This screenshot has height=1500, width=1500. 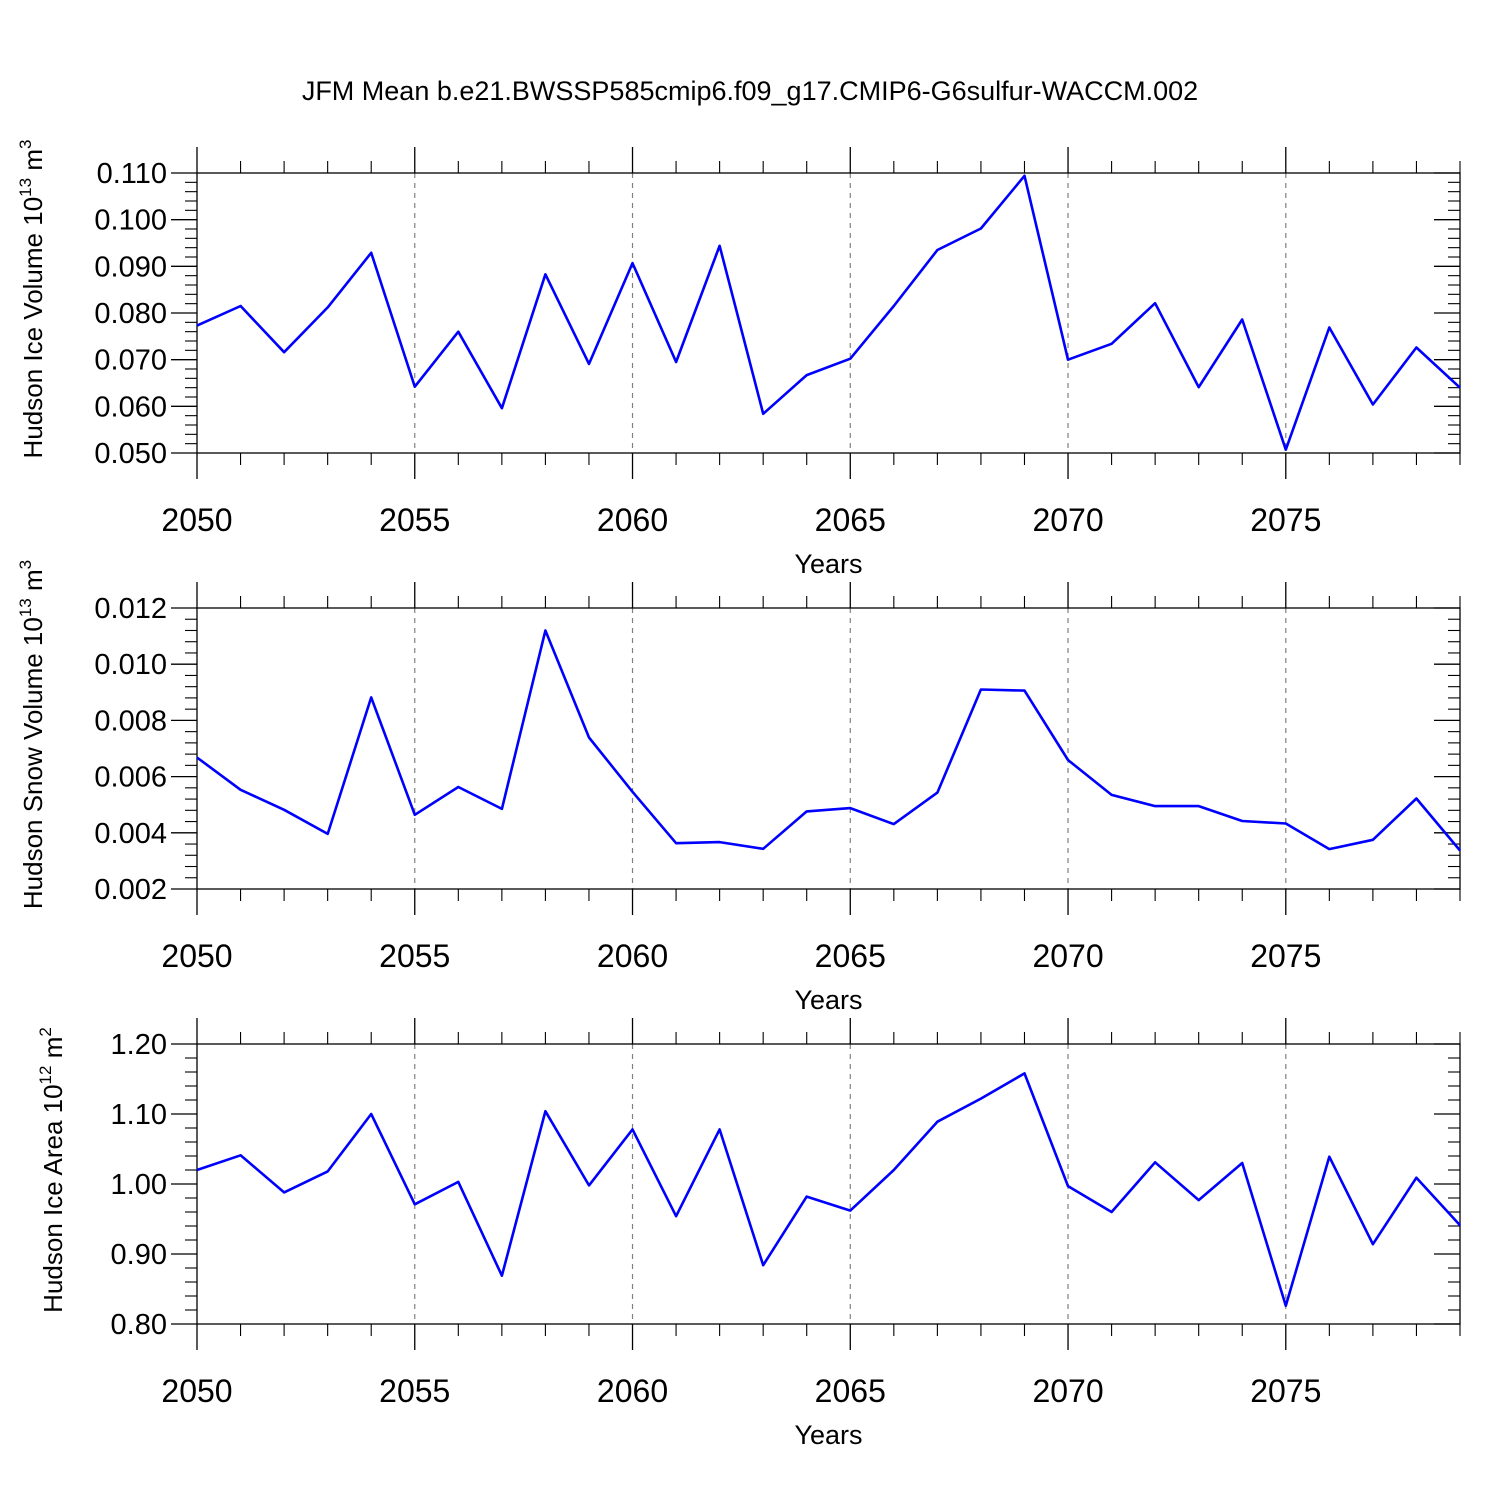 I want to click on y-tick-label: 0.80, so click(x=139, y=1325).